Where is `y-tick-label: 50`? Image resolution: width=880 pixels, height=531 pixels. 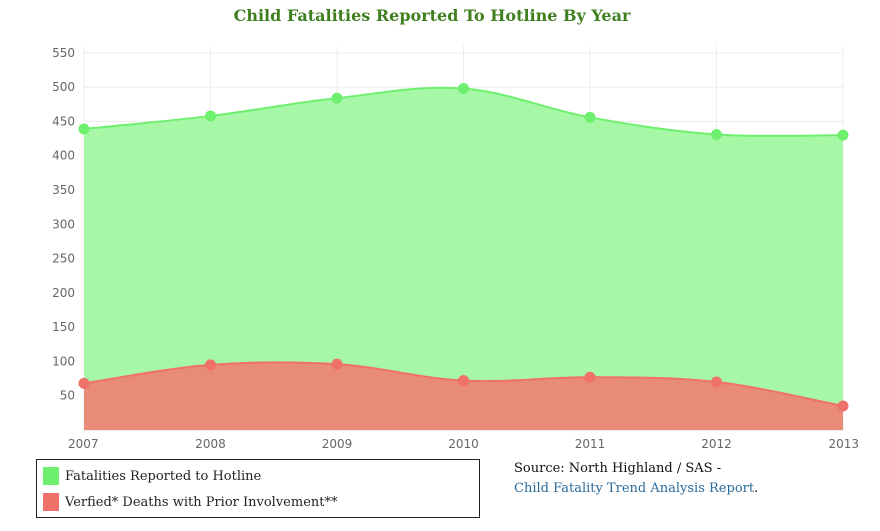
y-tick-label: 50 is located at coordinates (67, 396).